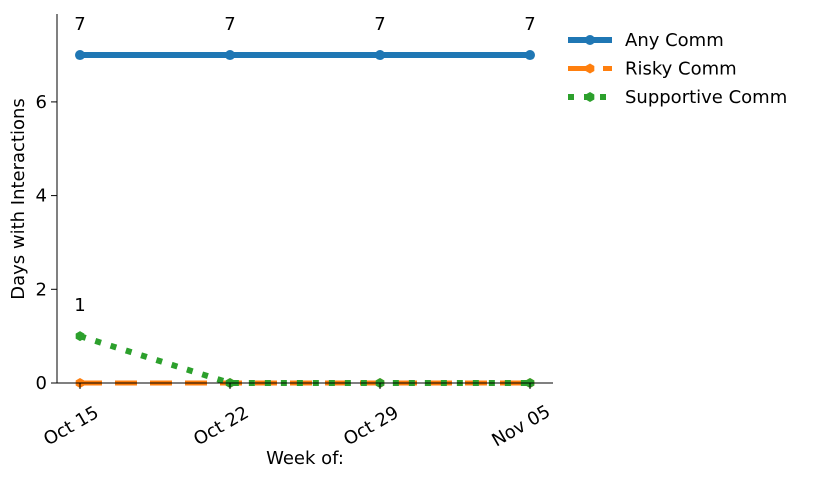 This screenshot has height=478, width=818. I want to click on x-tick-label: Nov 05, so click(521, 426).